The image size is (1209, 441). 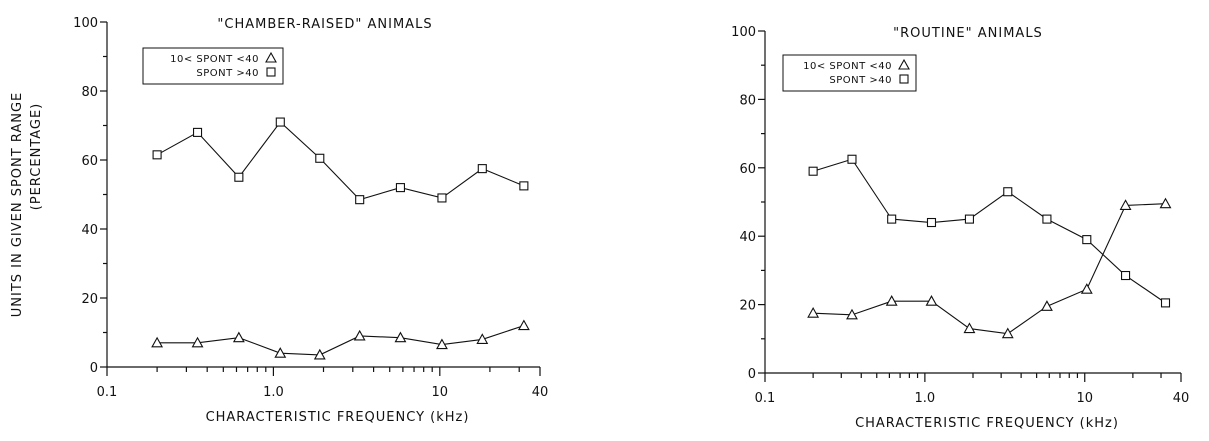 I want to click on y-axis-label: UNITS IN GIVEN SPONT RANGE, so click(x=17, y=205).